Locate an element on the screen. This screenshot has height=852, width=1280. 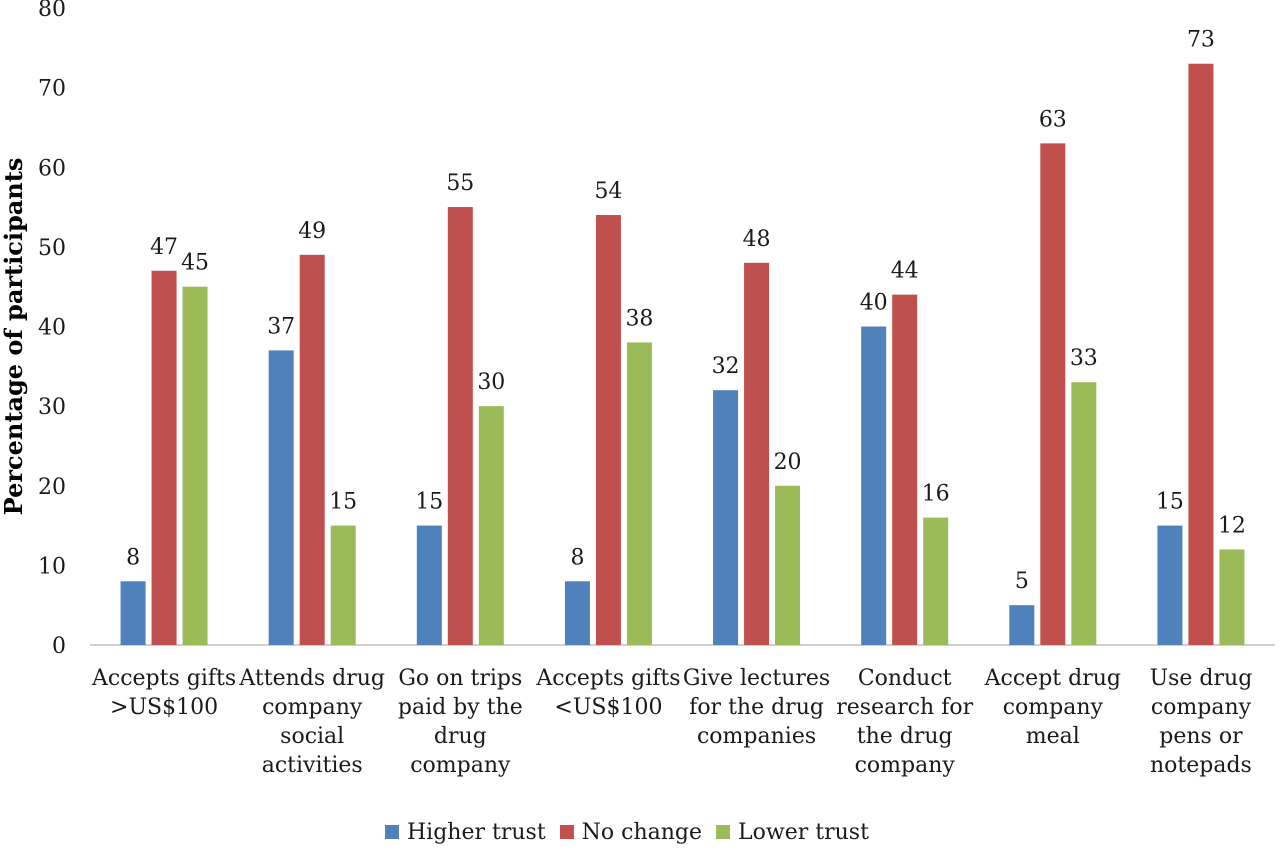
legend-item: No change is located at coordinates (631, 832).